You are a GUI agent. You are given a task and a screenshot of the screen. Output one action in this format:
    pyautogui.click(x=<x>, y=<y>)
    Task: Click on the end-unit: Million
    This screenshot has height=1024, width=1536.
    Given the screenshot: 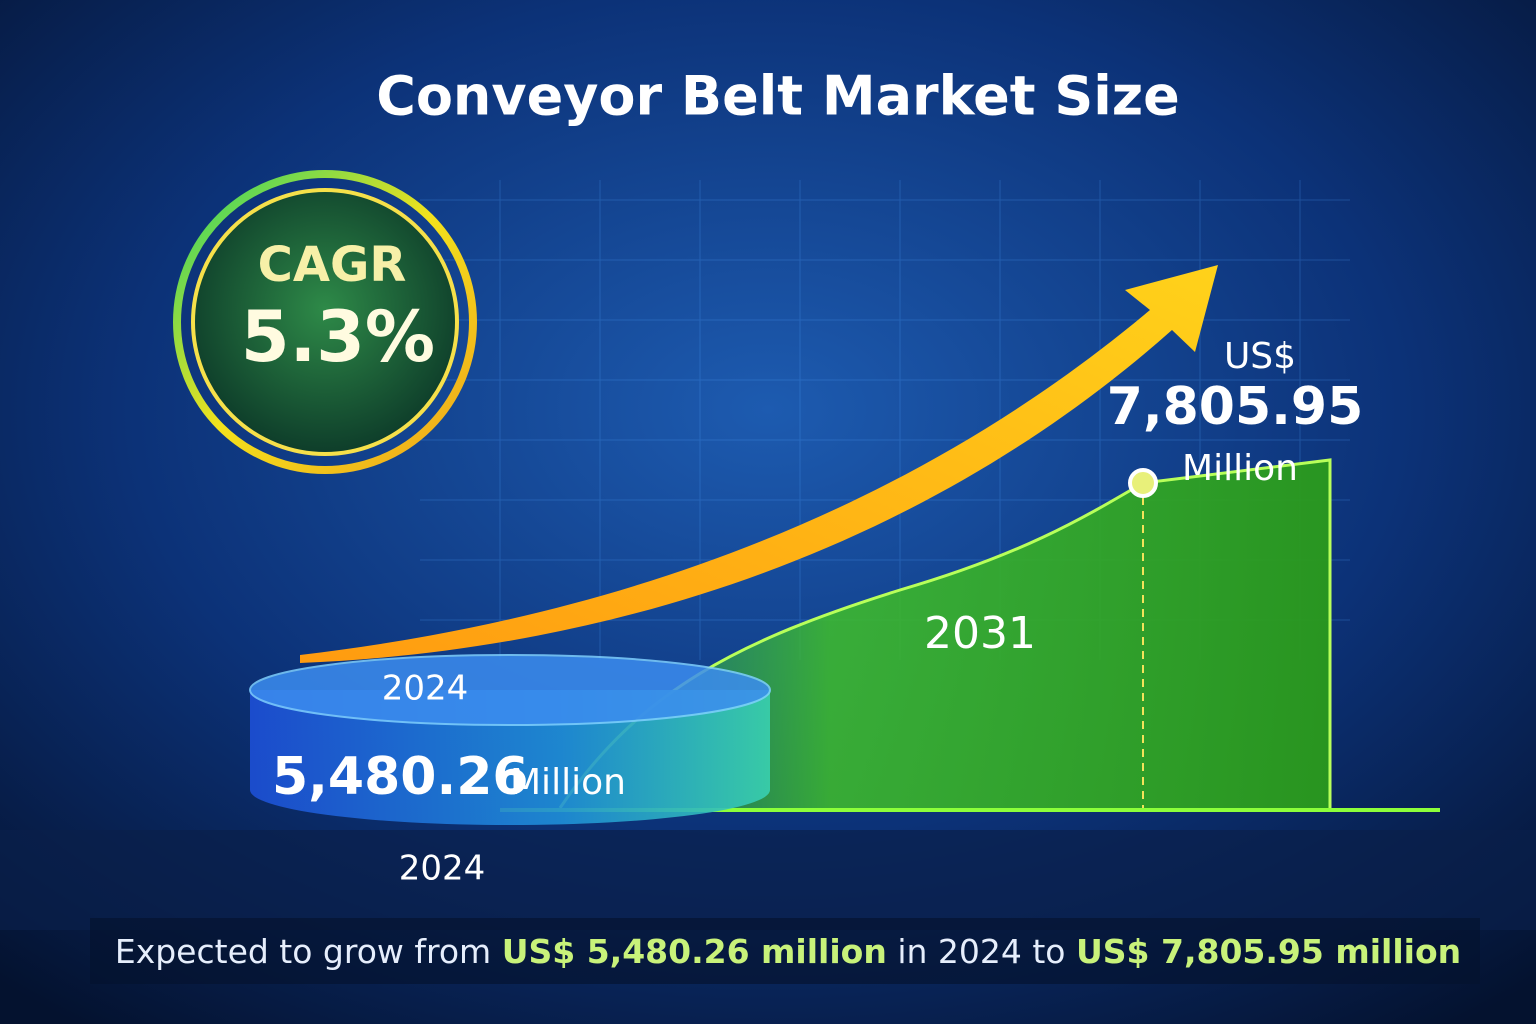 What is the action you would take?
    pyautogui.click(x=1240, y=468)
    